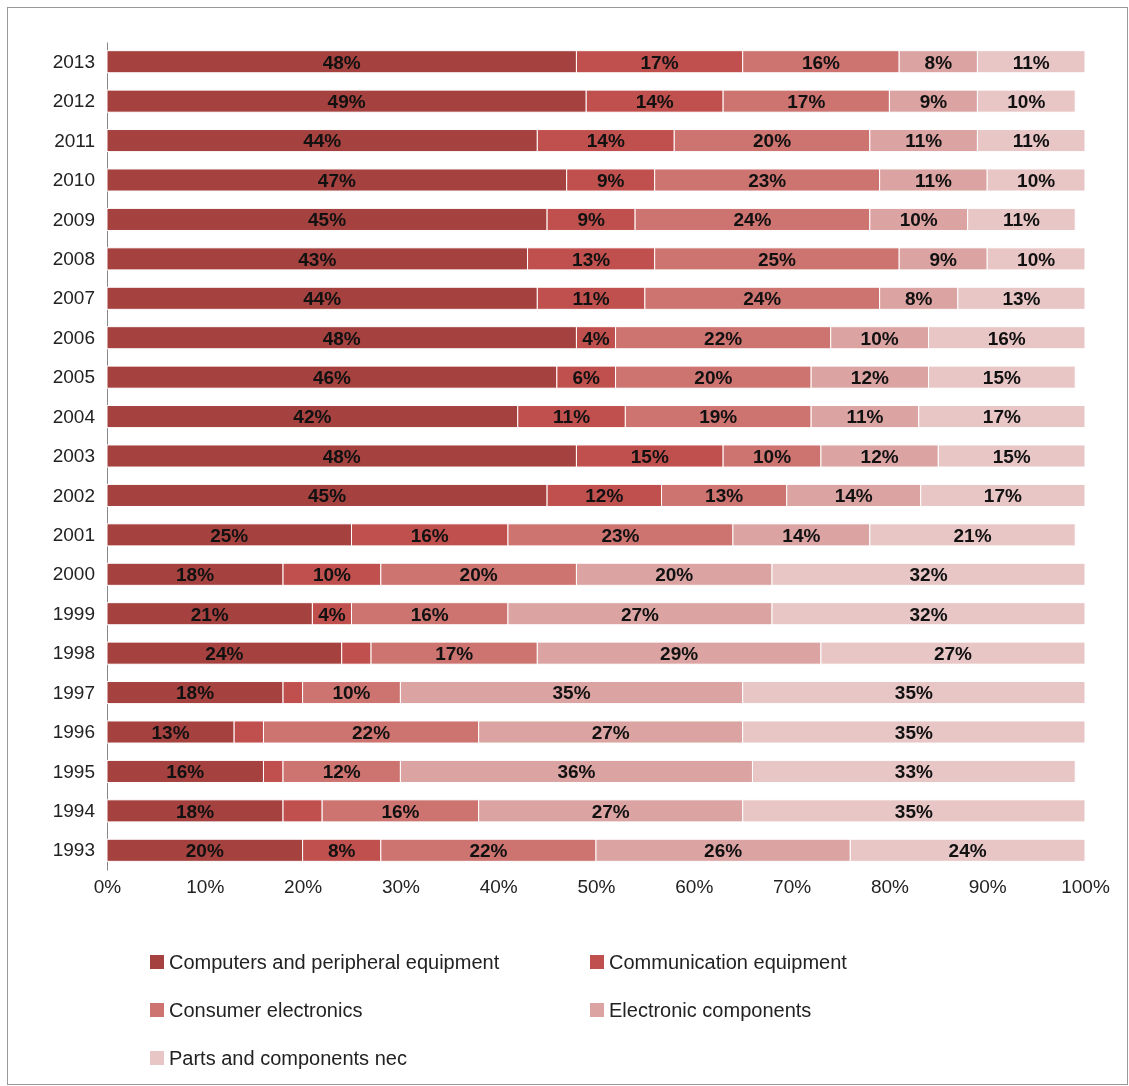 The height and width of the screenshot is (1086, 1129). I want to click on legend-label: Computers and peripheral equipment, so click(334, 962).